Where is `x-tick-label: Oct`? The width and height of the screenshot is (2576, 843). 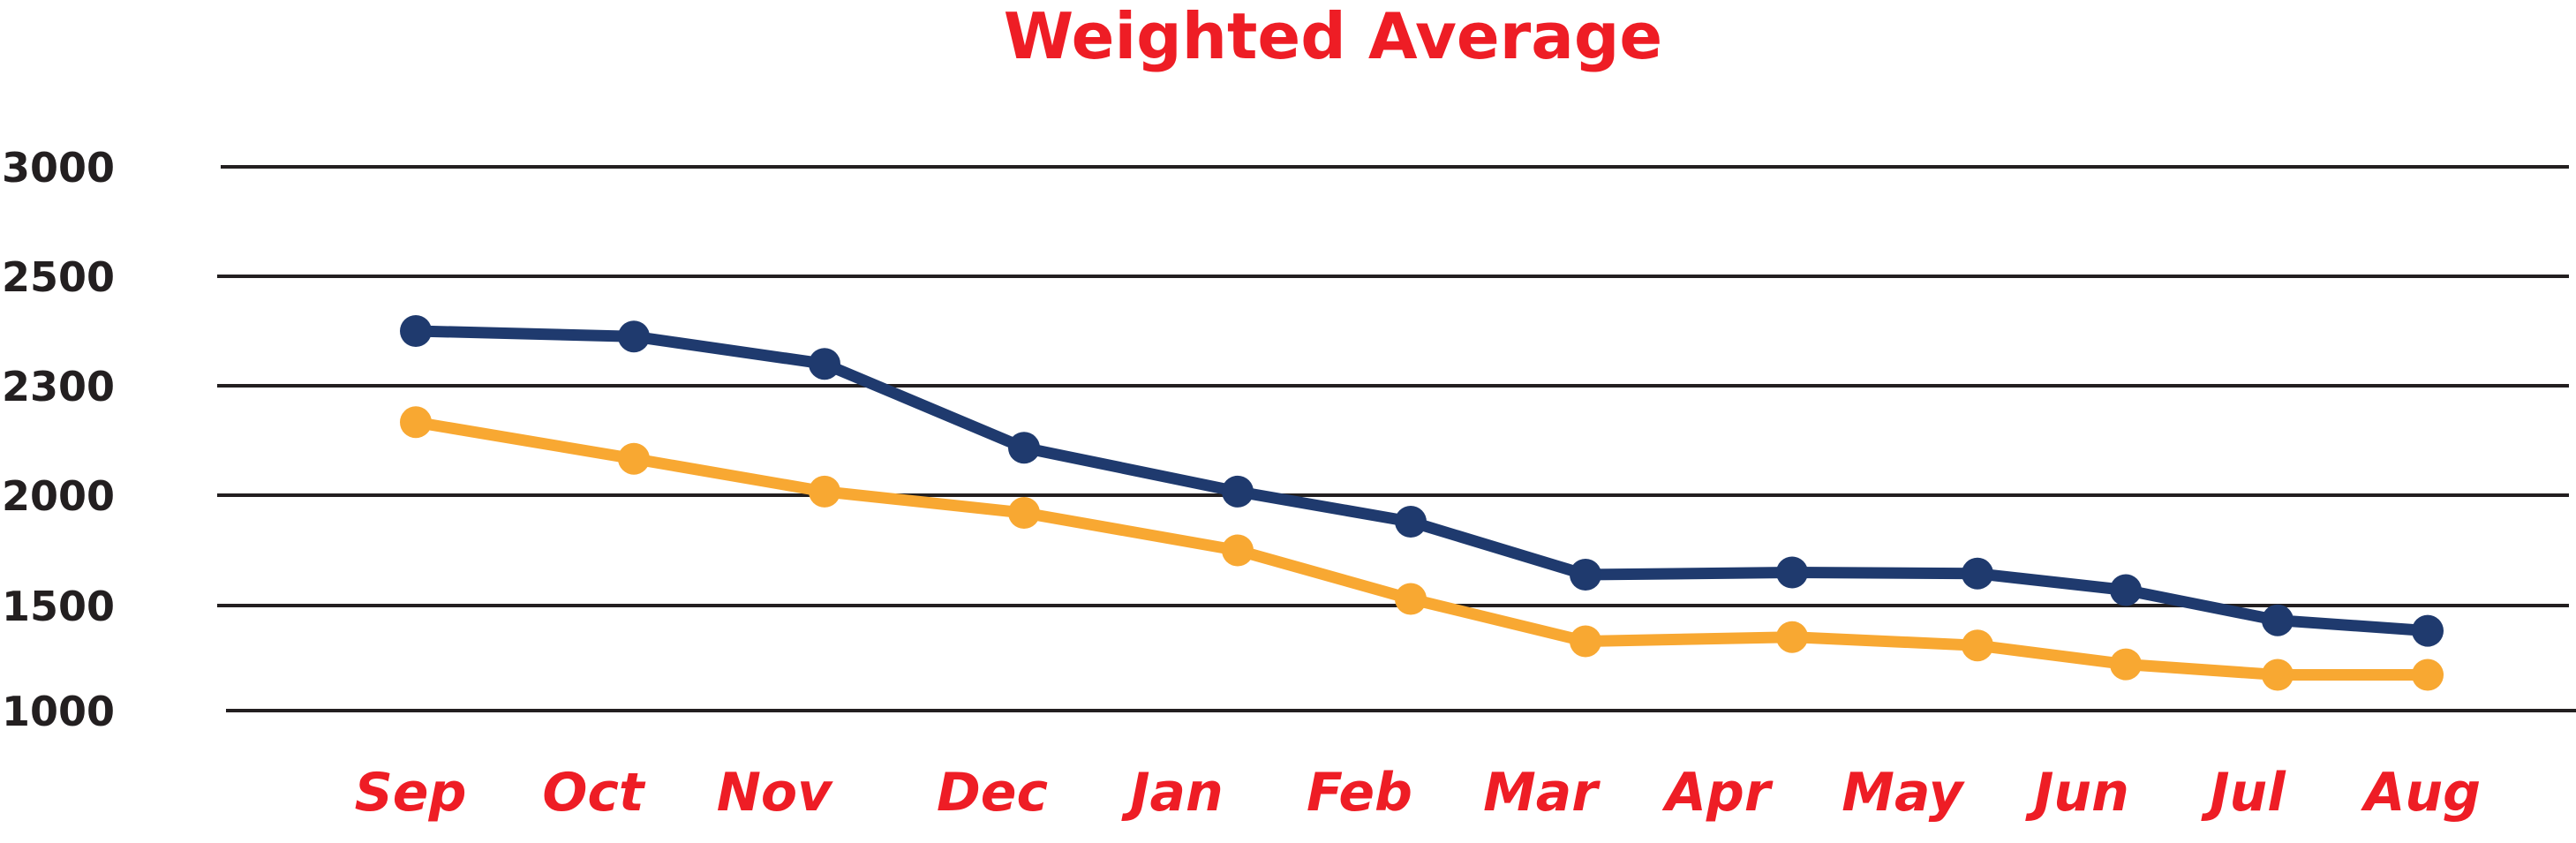 x-tick-label: Oct is located at coordinates (594, 793).